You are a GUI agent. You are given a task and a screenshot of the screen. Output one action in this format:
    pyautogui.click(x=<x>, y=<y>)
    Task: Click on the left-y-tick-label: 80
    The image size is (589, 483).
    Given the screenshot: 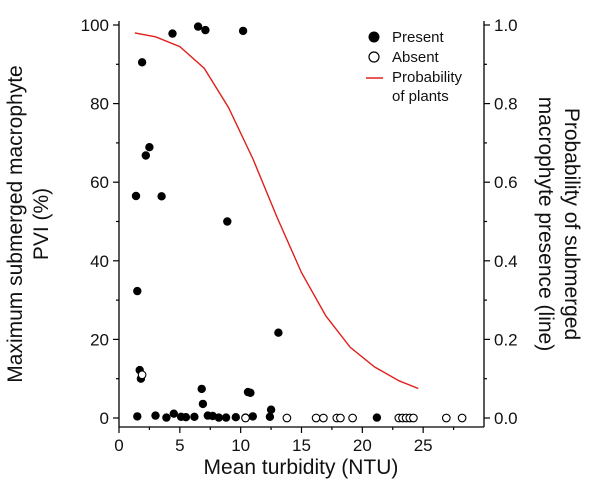 What is the action you would take?
    pyautogui.click(x=99, y=104)
    